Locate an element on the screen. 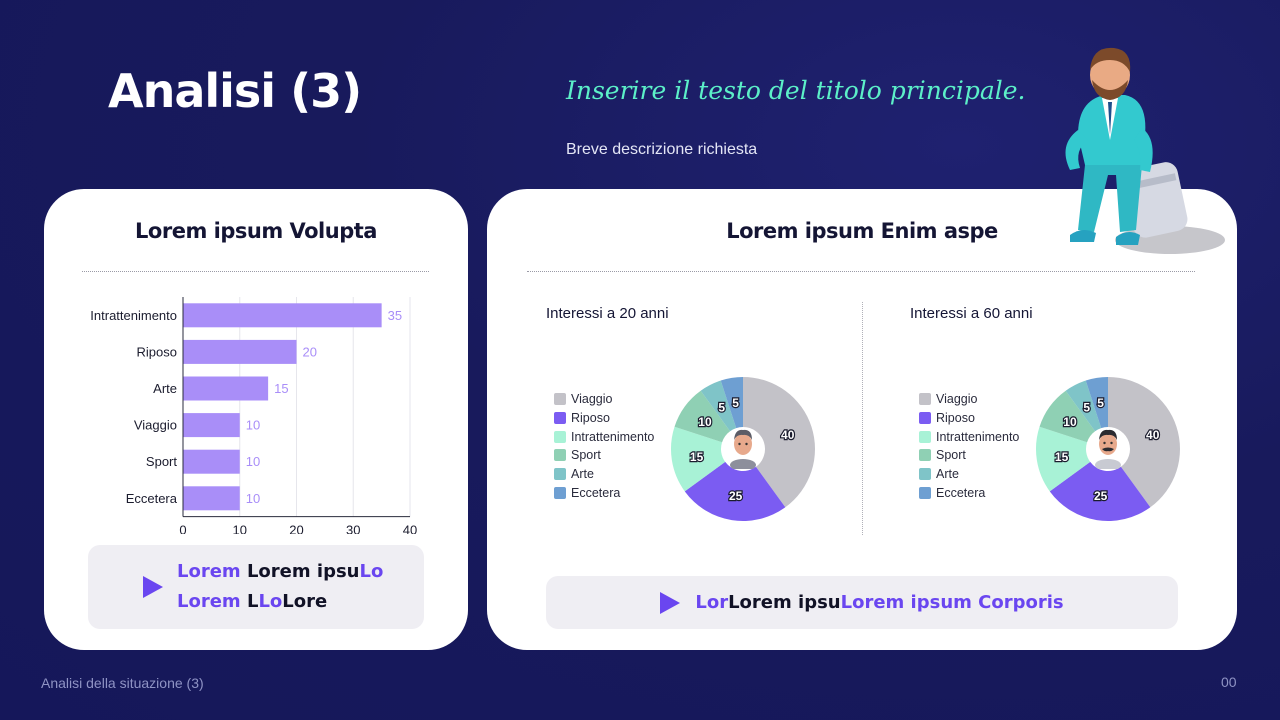  page-number: 00 is located at coordinates (1229, 682).